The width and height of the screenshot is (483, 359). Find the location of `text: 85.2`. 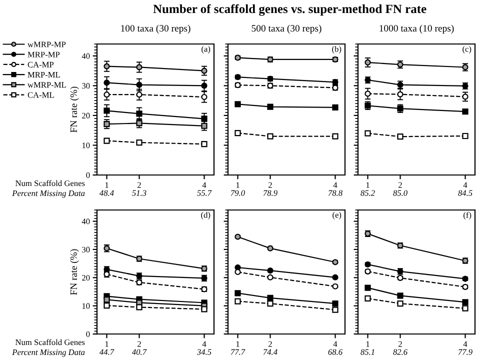

text: 85.2 is located at coordinates (367, 193).